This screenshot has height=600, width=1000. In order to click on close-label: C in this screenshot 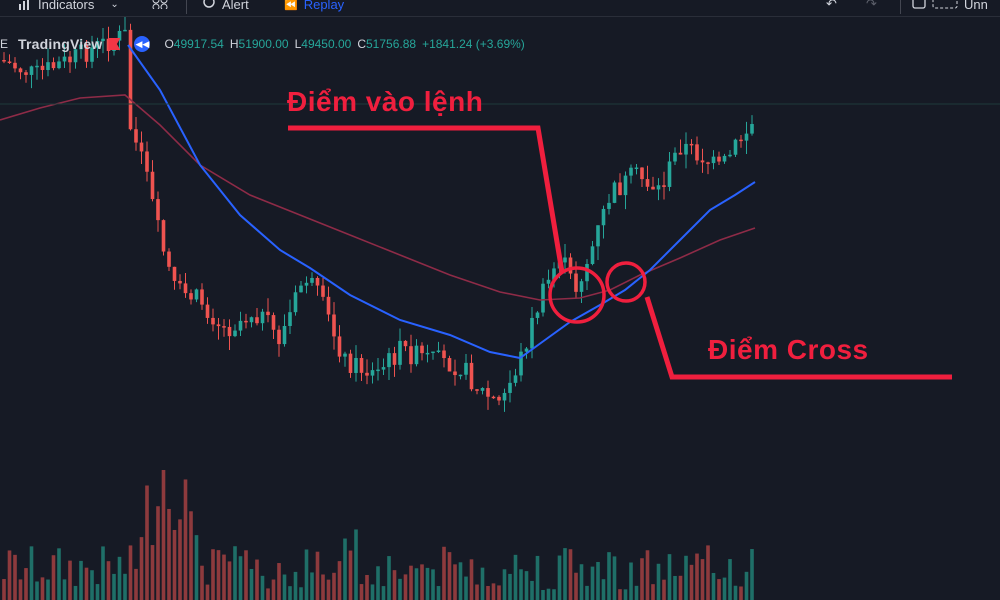, I will do `click(361, 44)`.